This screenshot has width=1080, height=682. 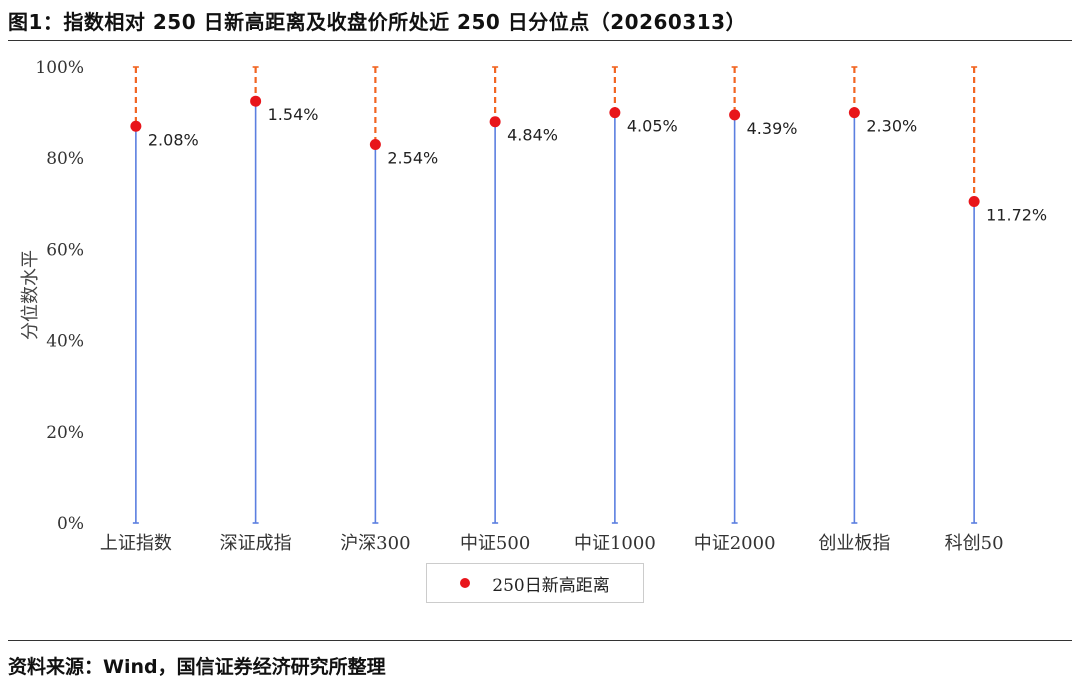 What do you see at coordinates (772, 128) in the screenshot?
I see `data-label: 4.39%` at bounding box center [772, 128].